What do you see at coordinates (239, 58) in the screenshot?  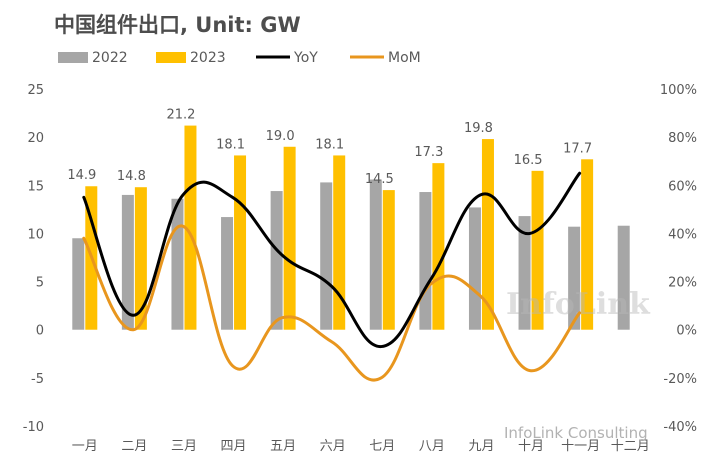 I see `legend: 2022 2023 YoY MoM` at bounding box center [239, 58].